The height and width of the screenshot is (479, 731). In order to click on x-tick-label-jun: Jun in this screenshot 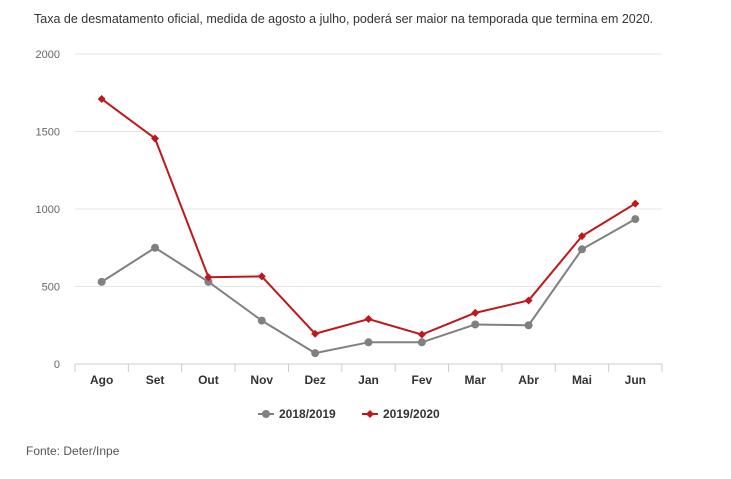, I will do `click(635, 380)`.